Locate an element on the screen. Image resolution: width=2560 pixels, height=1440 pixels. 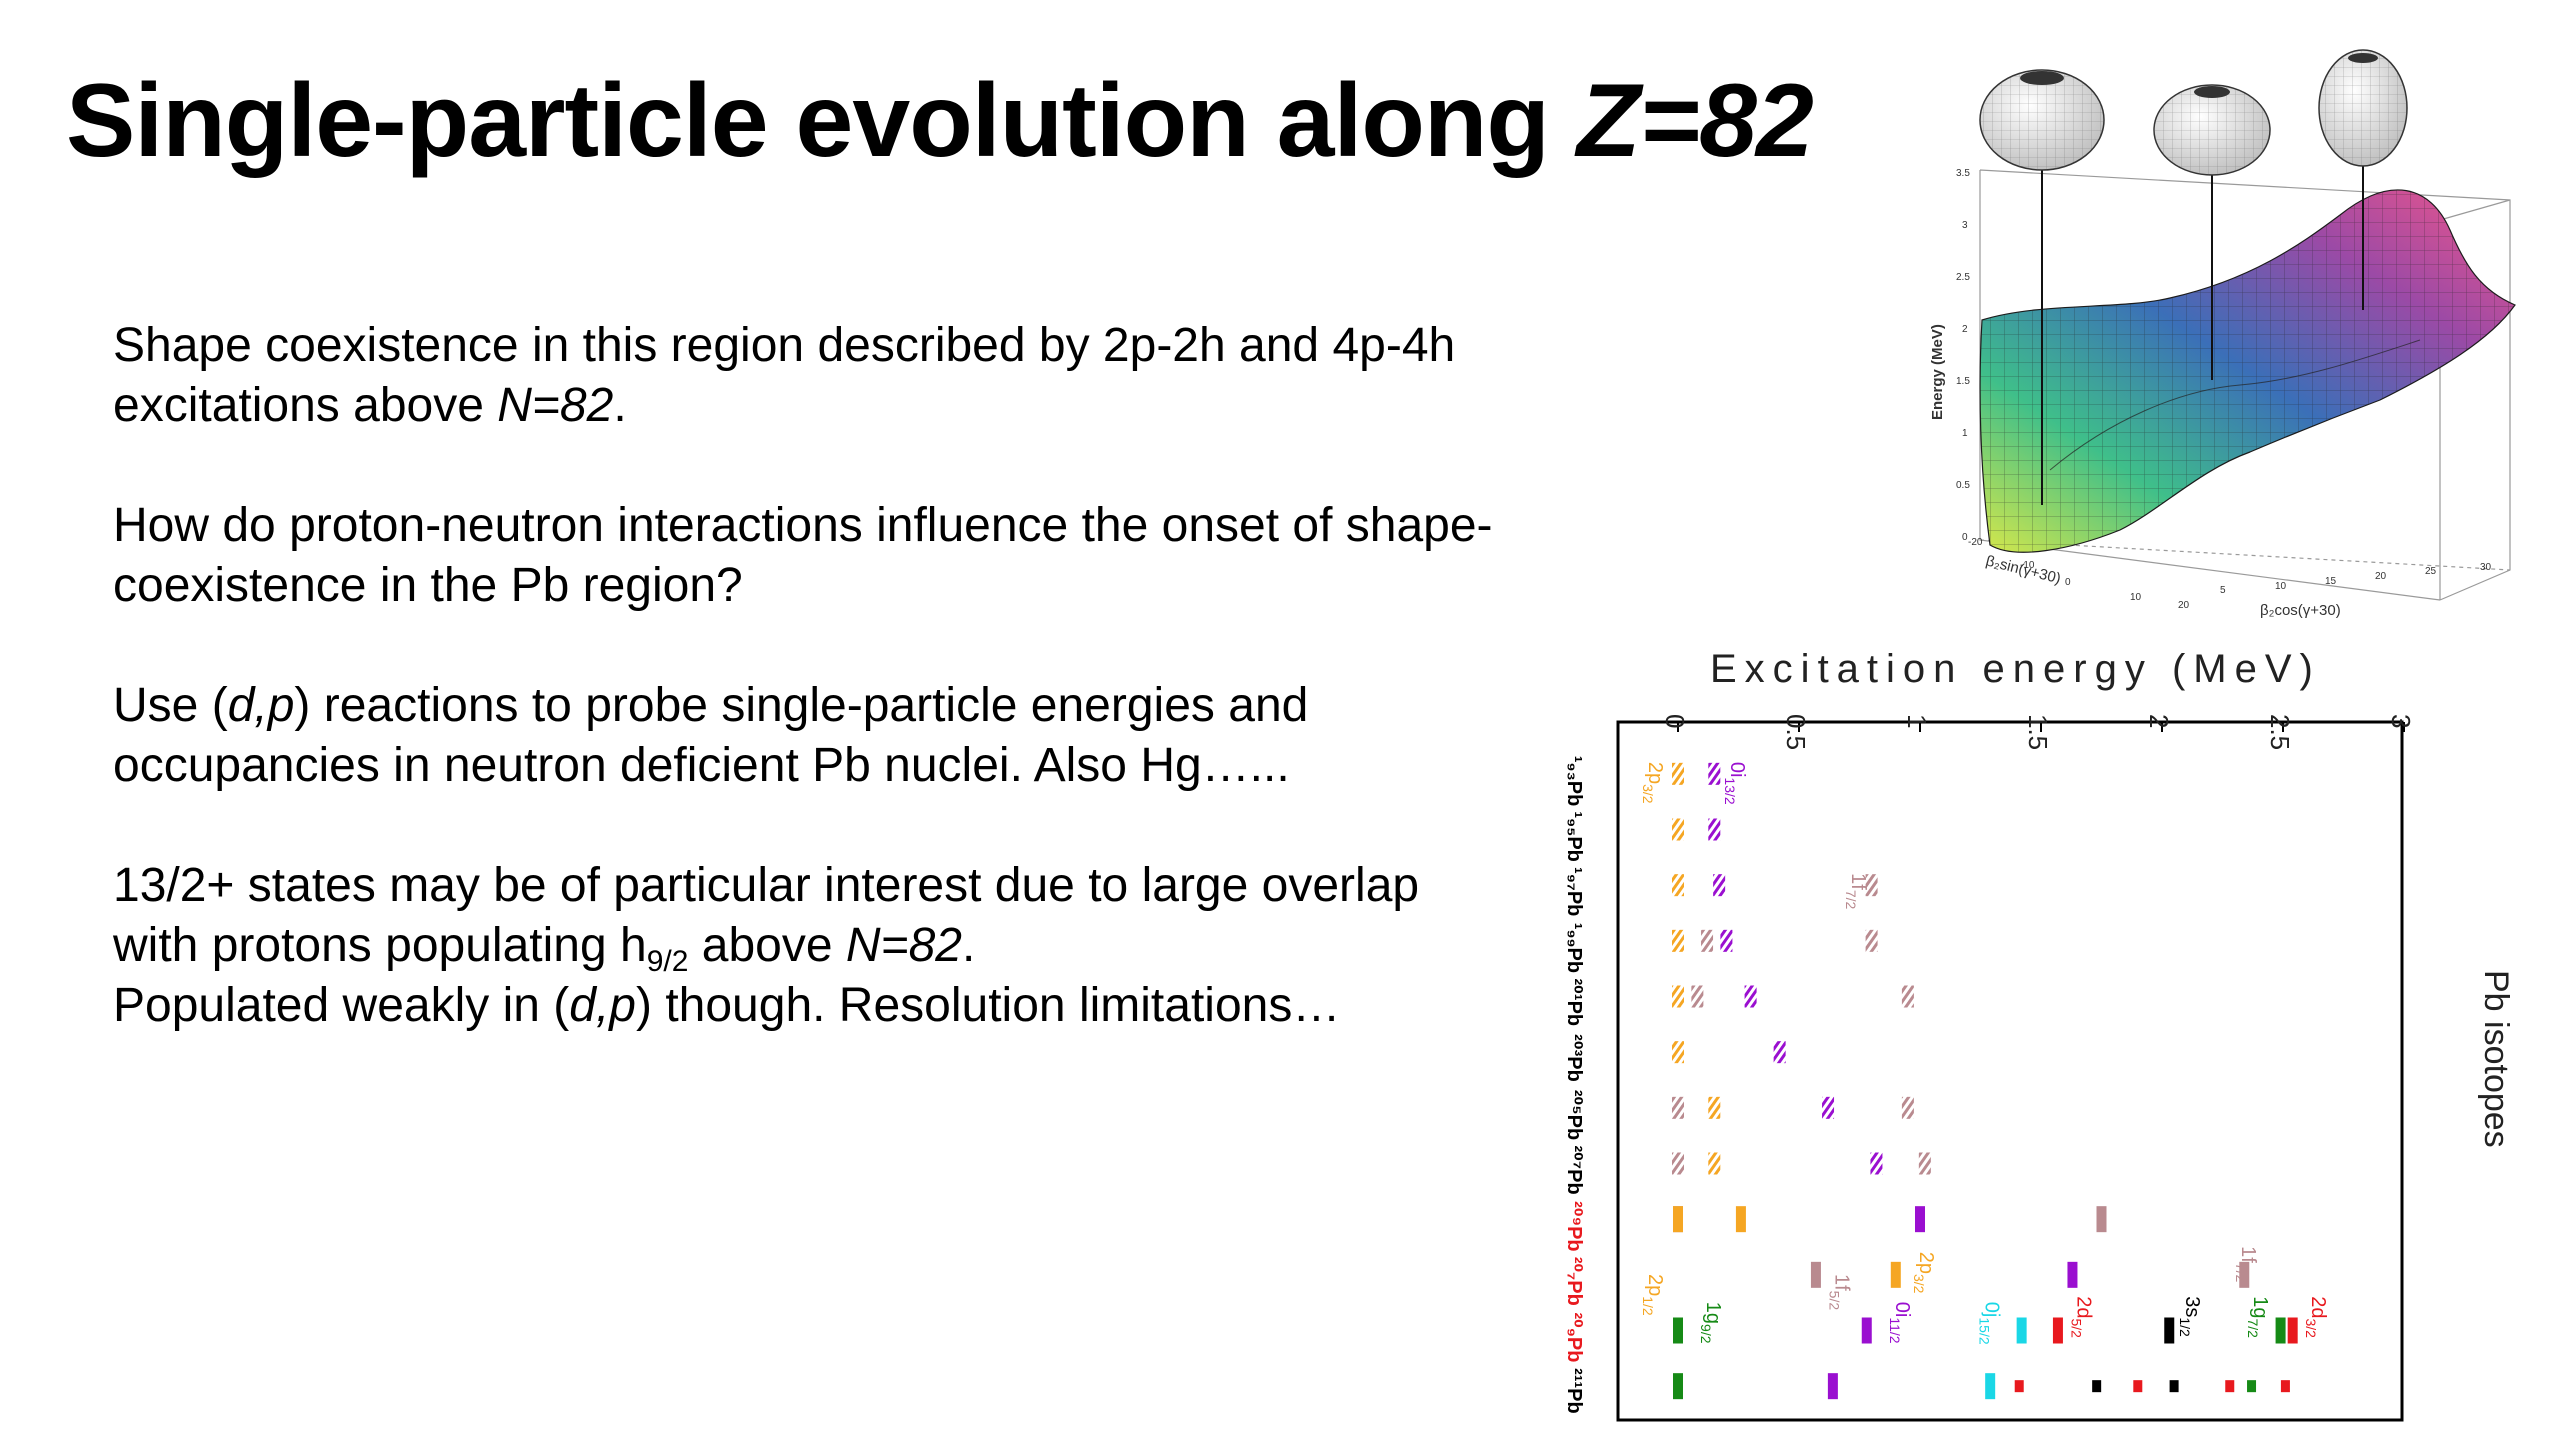
plot-xticks: 0 0.5 1 1.5 2 2.5 3 is located at coordinates (2038, 732).